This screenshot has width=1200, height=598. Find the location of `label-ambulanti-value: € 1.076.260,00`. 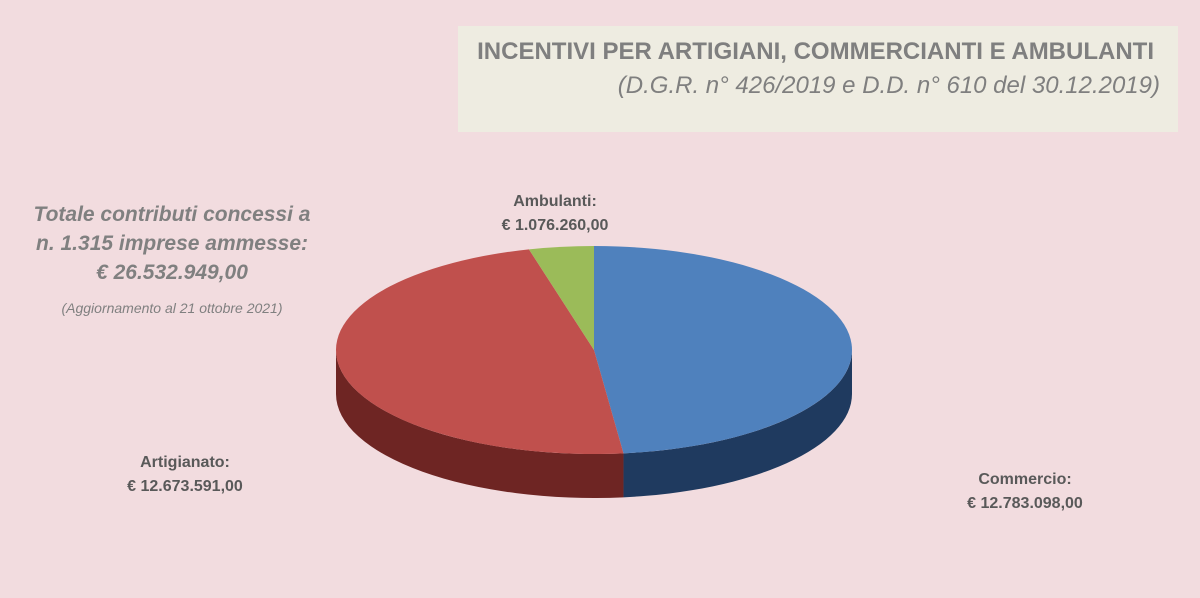

label-ambulanti-value: € 1.076.260,00 is located at coordinates (555, 225).